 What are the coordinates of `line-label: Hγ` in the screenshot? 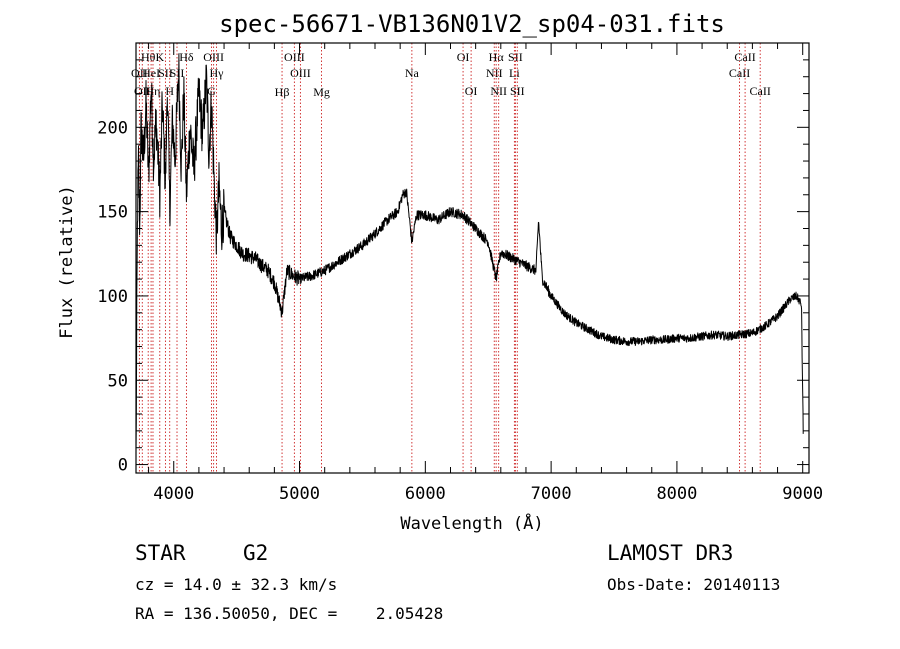 It's located at (217, 73).